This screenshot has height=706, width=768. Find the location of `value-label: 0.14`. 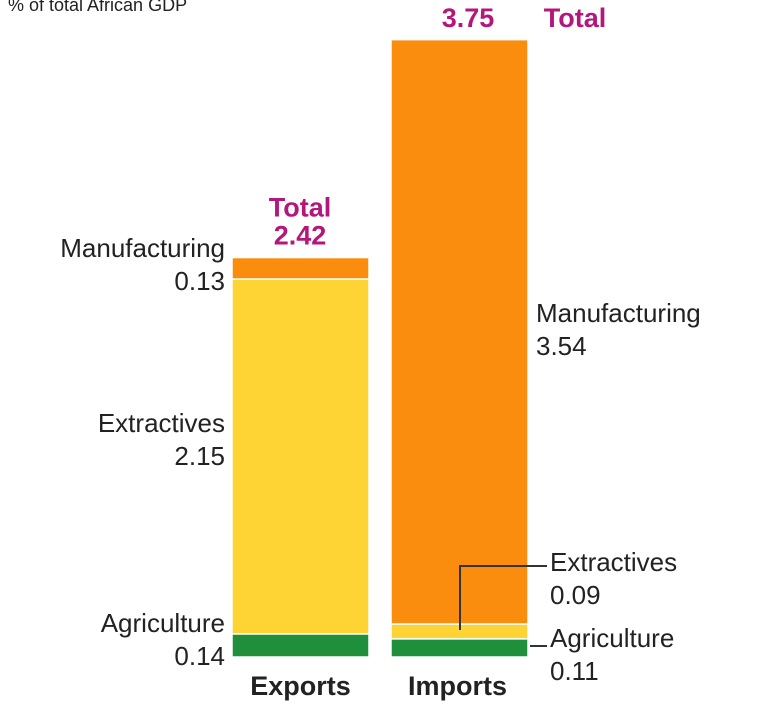

value-label: 0.14 is located at coordinates (199, 656).